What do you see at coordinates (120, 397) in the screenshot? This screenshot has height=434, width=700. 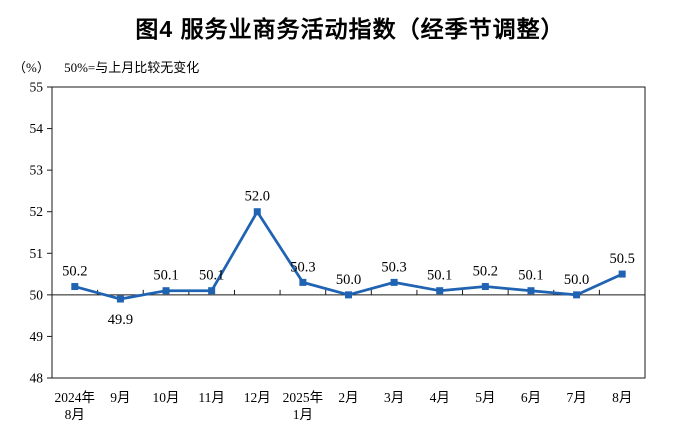 I see `x-axis-category-label: 9月` at bounding box center [120, 397].